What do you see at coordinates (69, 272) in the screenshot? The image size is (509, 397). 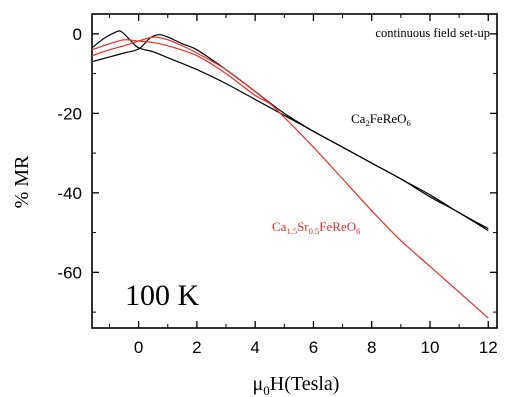 I see `y-tick-label: -60` at bounding box center [69, 272].